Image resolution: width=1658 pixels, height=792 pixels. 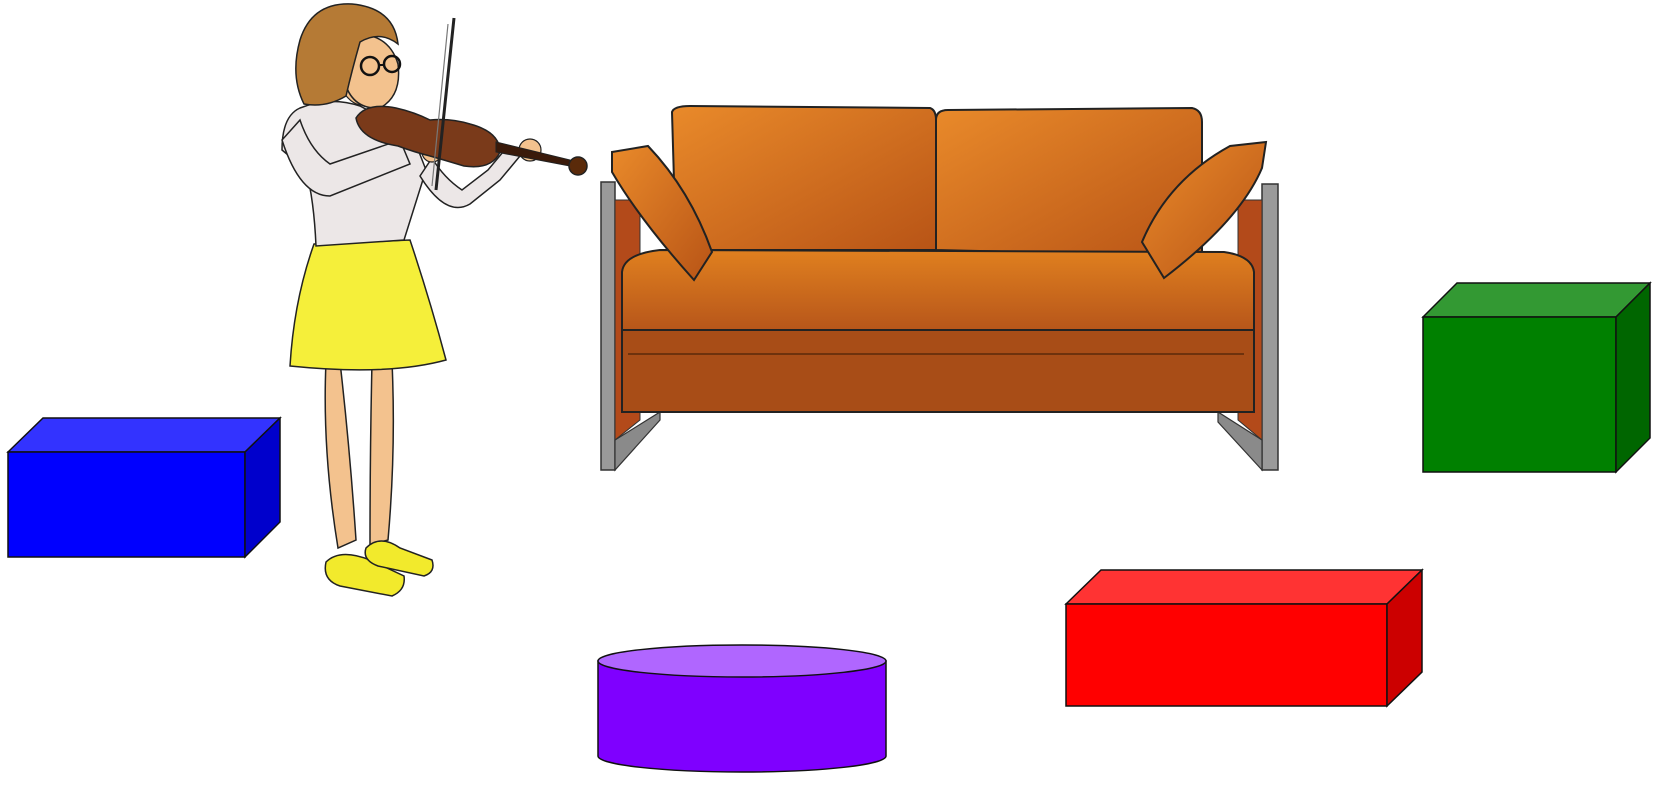 I want to click on purple-cylinder, so click(x=742, y=708).